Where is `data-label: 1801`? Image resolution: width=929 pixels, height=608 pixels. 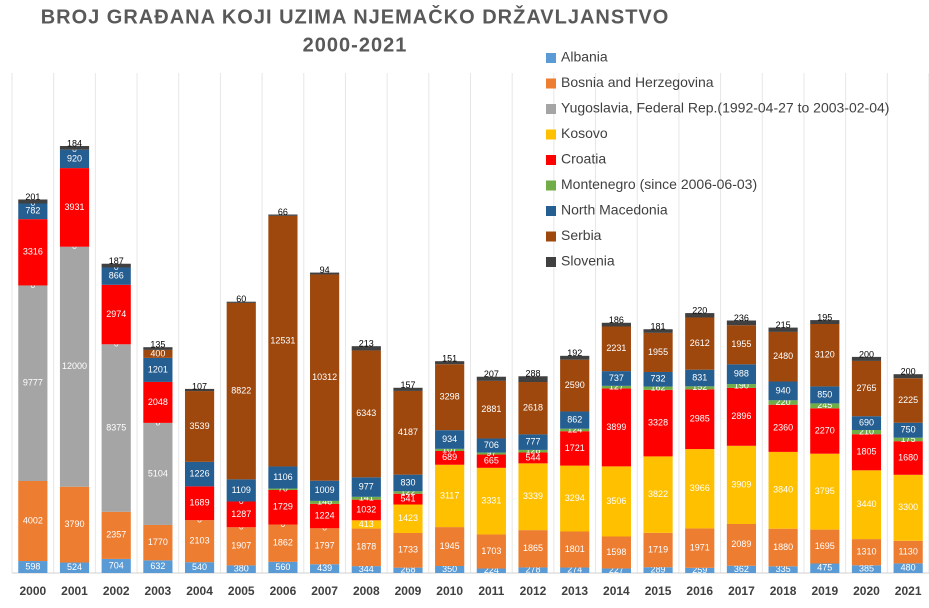
data-label: 1801 is located at coordinates (575, 549).